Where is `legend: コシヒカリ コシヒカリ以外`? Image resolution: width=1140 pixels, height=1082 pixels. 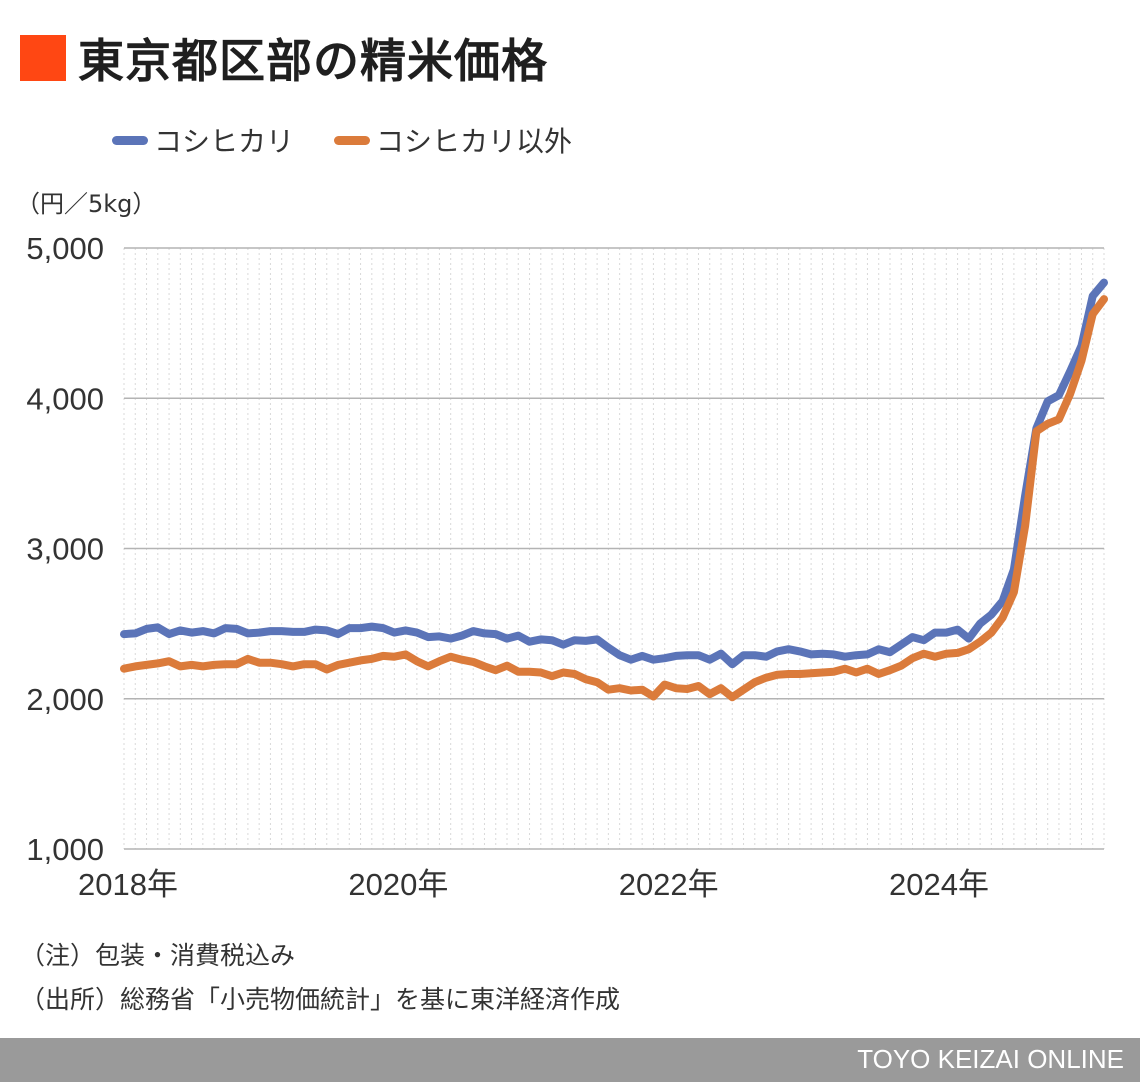 legend: コシヒカリ コシヒカリ以外 is located at coordinates (362, 140).